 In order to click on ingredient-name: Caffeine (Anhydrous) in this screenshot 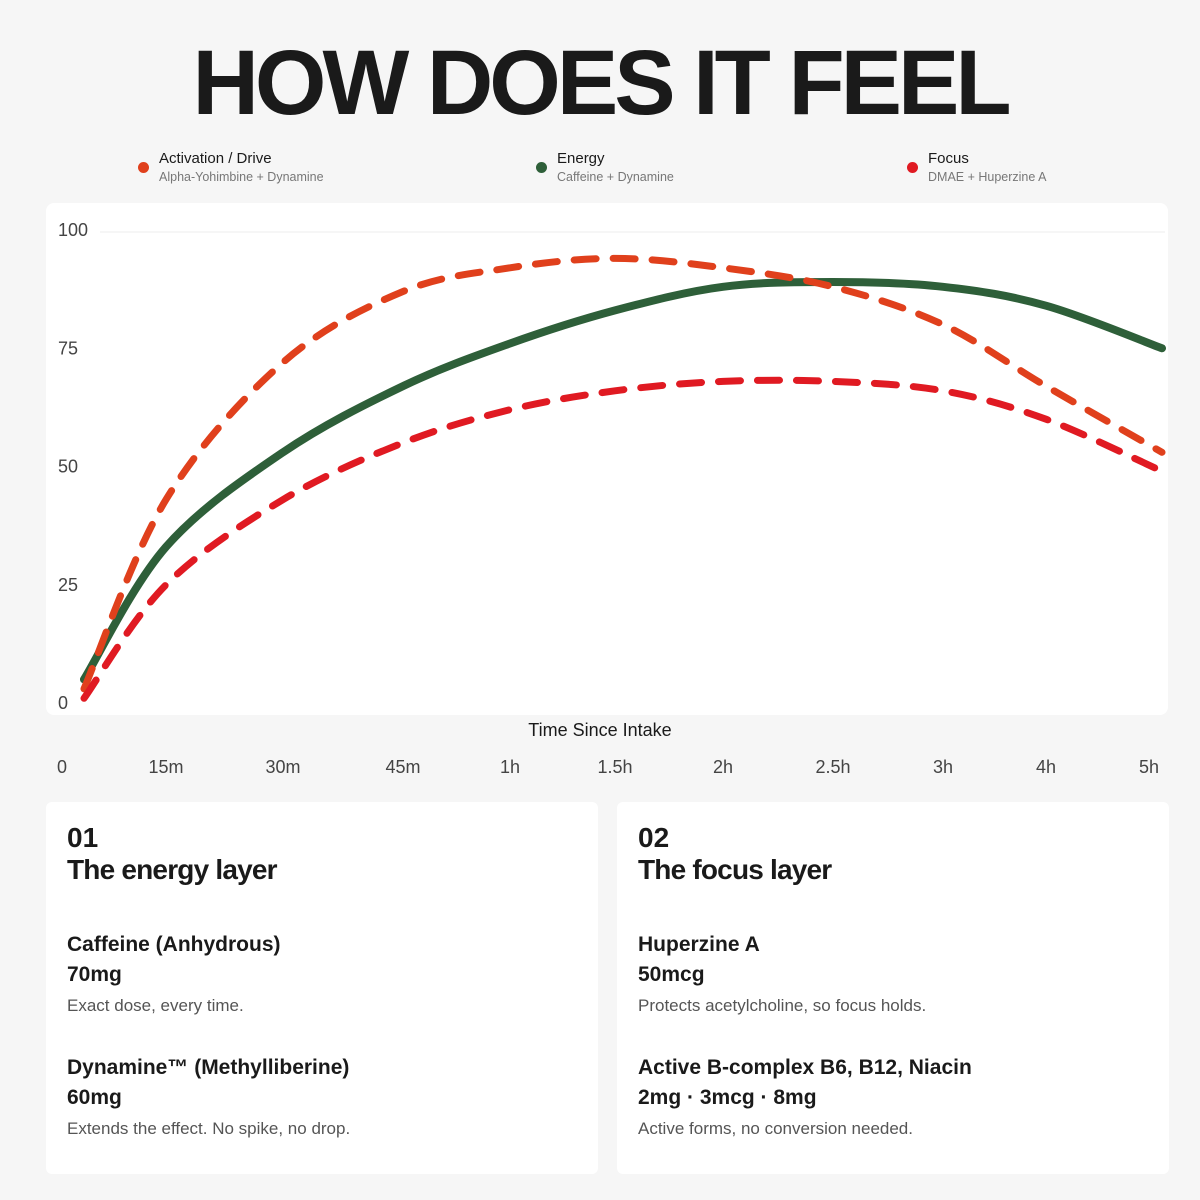, I will do `click(174, 944)`.